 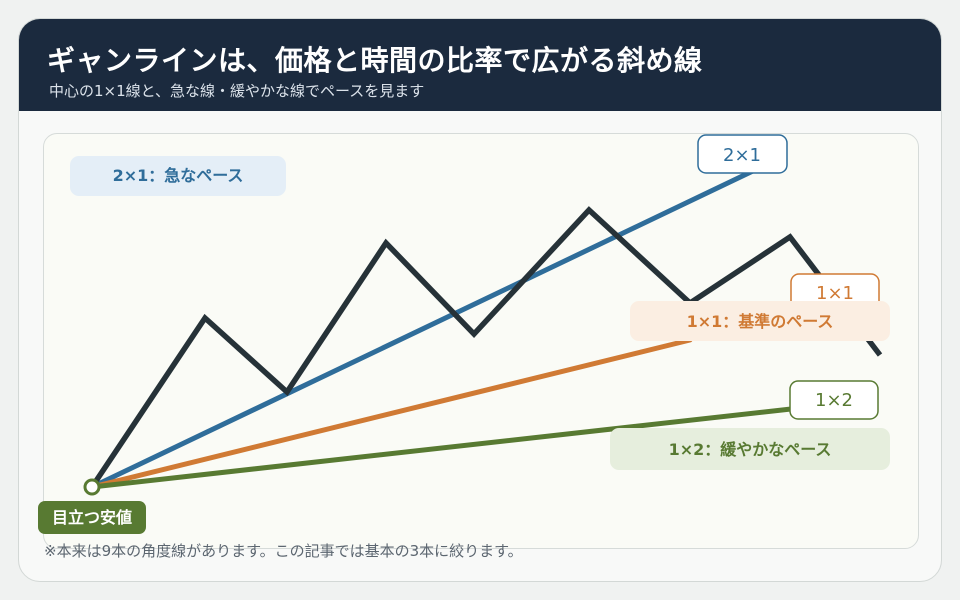 I want to click on legend-2x1: 2×1：急なペース, so click(x=178, y=176).